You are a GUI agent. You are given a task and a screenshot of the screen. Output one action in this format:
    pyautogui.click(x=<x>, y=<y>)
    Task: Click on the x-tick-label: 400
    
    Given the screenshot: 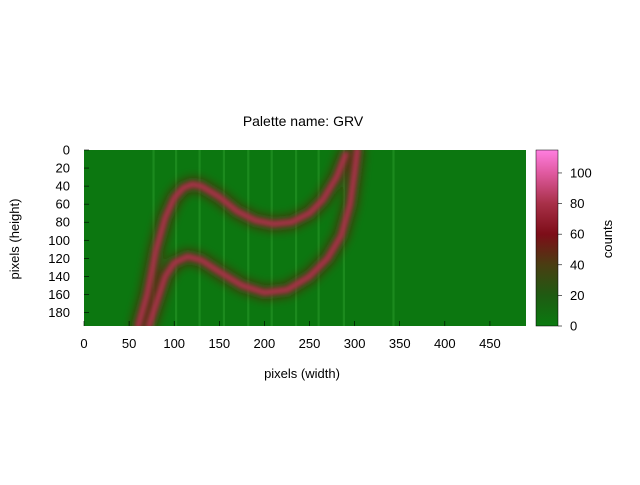 What is the action you would take?
    pyautogui.click(x=445, y=343)
    